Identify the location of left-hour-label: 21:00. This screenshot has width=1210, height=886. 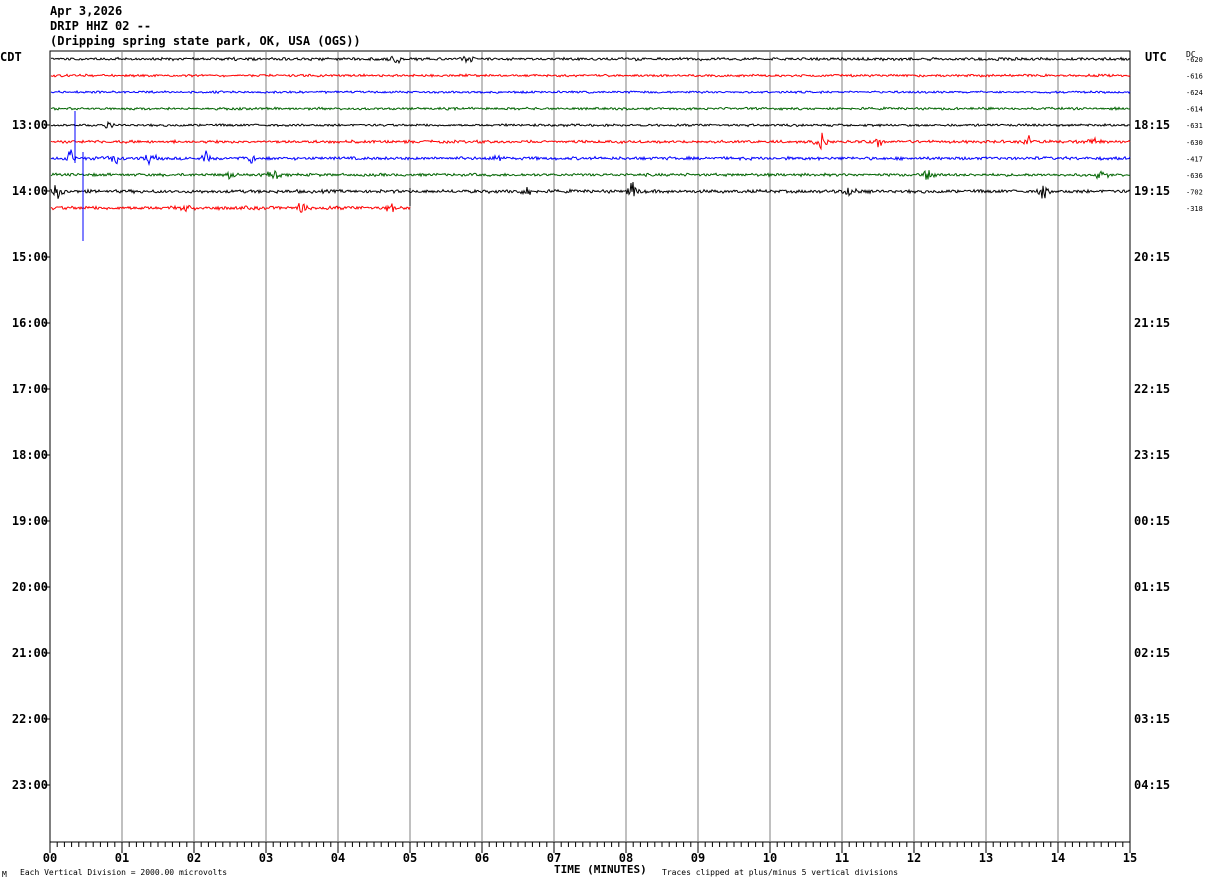
(30, 653).